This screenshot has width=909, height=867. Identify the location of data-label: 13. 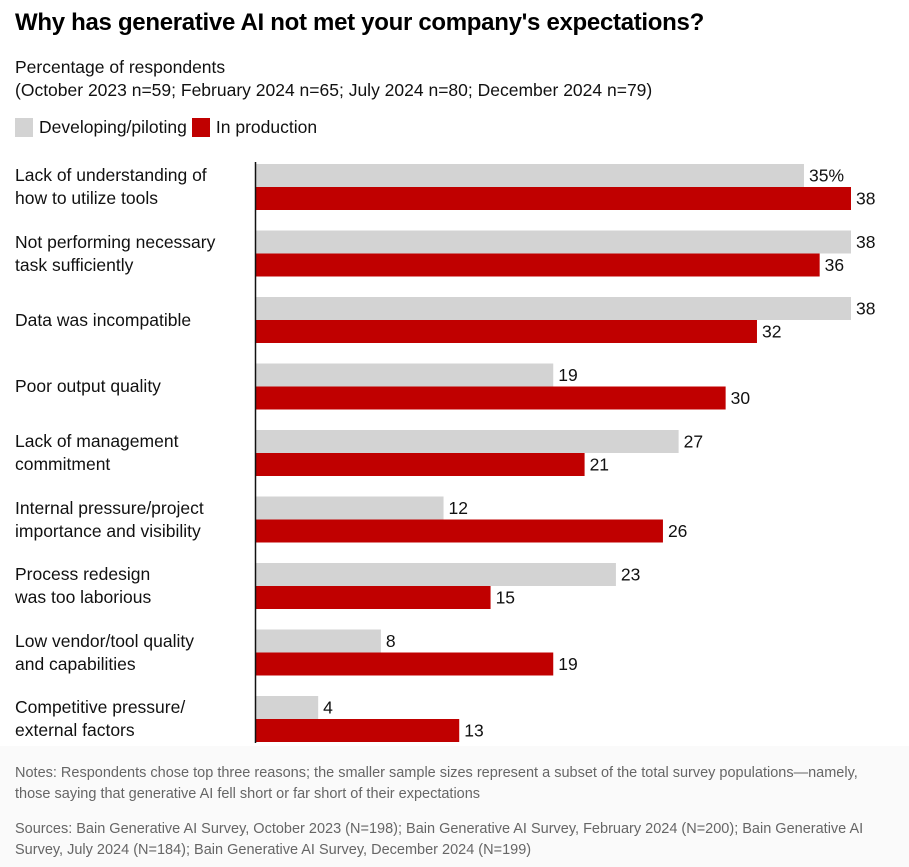
(473, 731).